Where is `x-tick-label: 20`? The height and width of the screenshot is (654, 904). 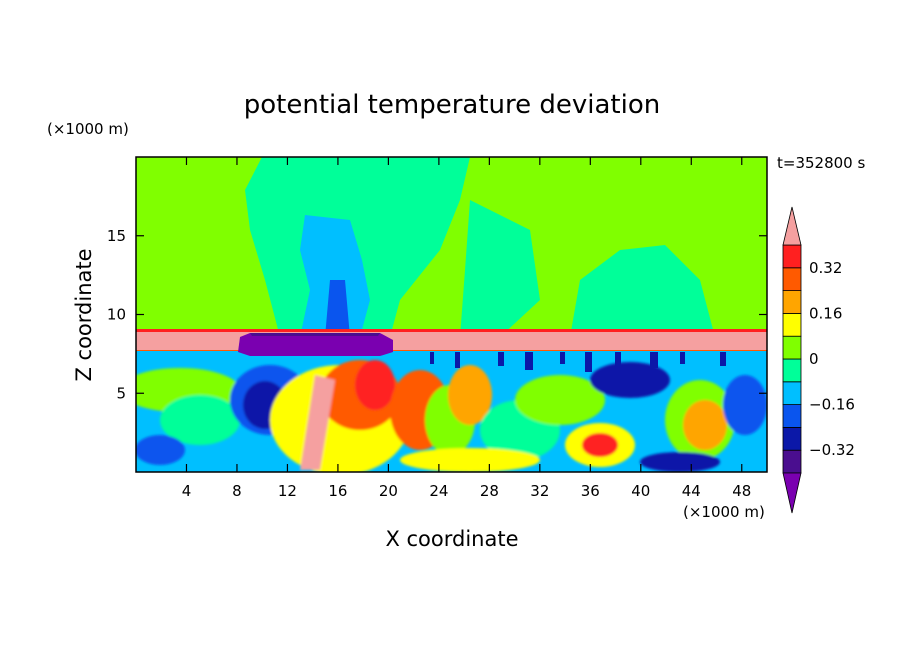 x-tick-label: 20 is located at coordinates (388, 491).